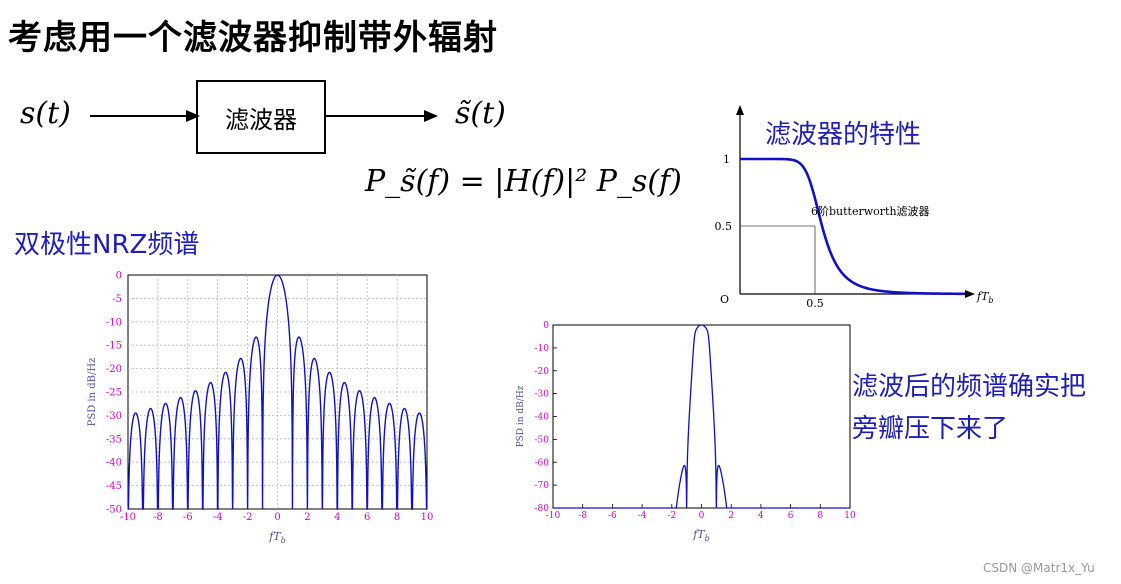 This screenshot has width=1121, height=584. Describe the element at coordinates (843, 135) in the screenshot. I see `filter-characteristic-heading: 滤波器的特性` at that location.